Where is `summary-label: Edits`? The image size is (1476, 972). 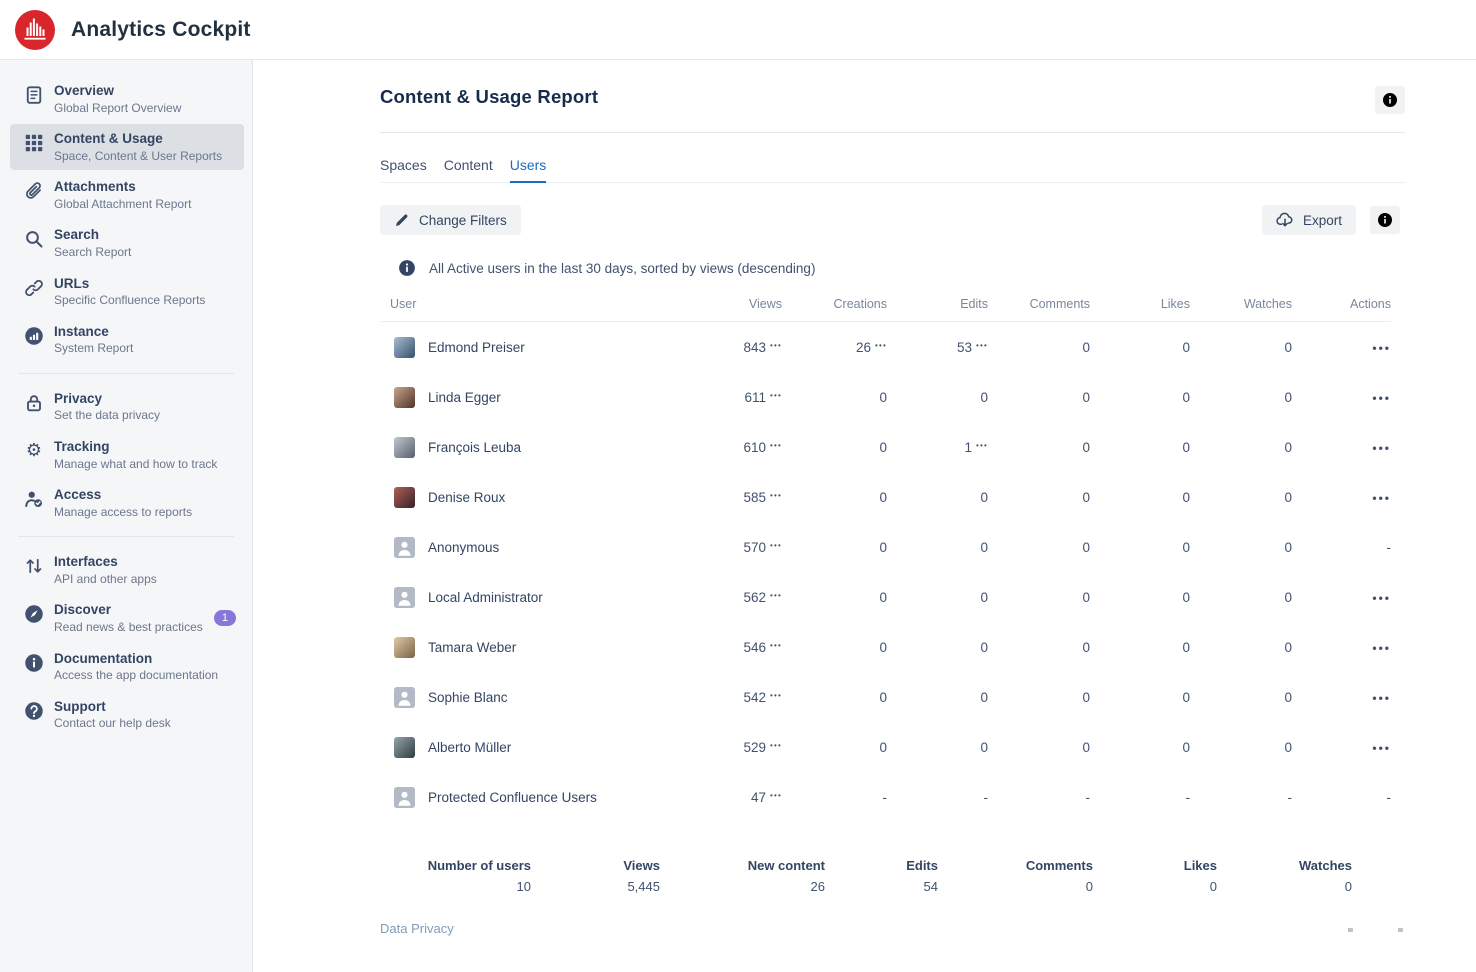 summary-label: Edits is located at coordinates (922, 865).